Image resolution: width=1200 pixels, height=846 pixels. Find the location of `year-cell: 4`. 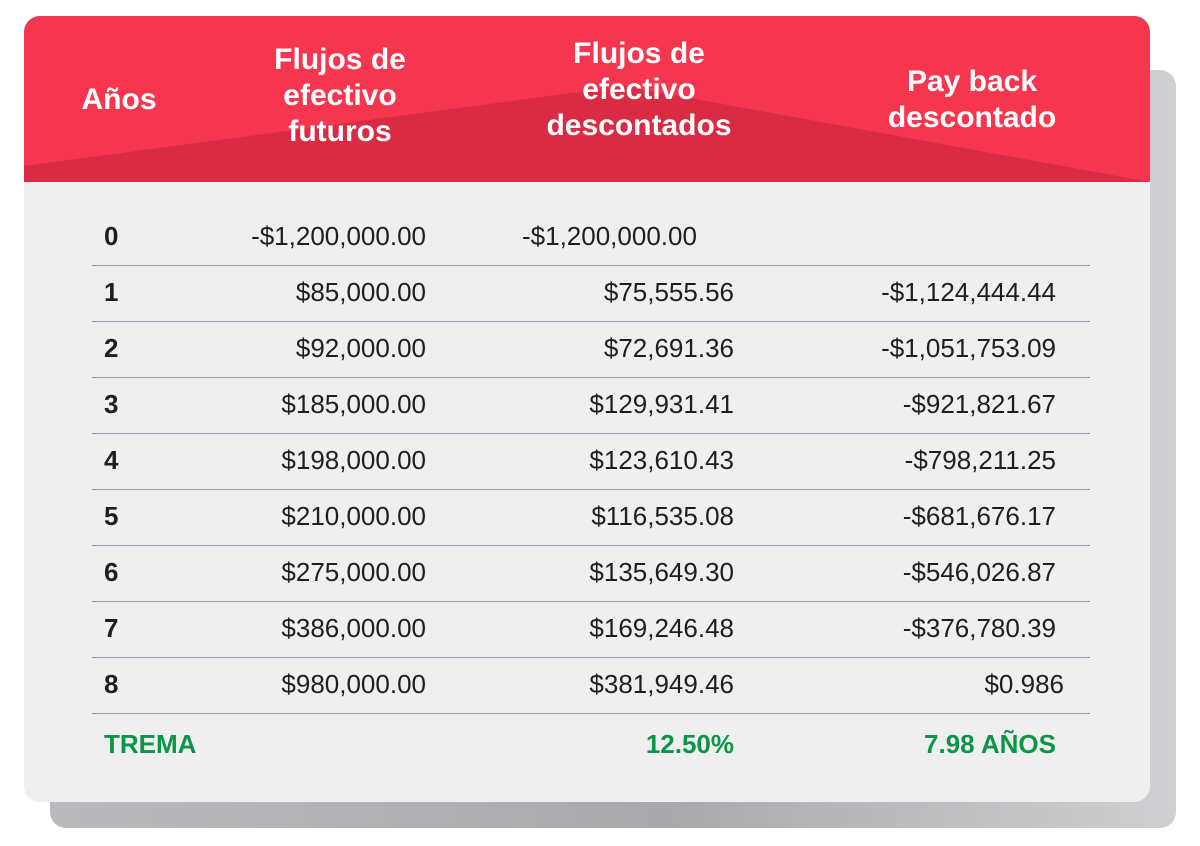

year-cell: 4 is located at coordinates (111, 460).